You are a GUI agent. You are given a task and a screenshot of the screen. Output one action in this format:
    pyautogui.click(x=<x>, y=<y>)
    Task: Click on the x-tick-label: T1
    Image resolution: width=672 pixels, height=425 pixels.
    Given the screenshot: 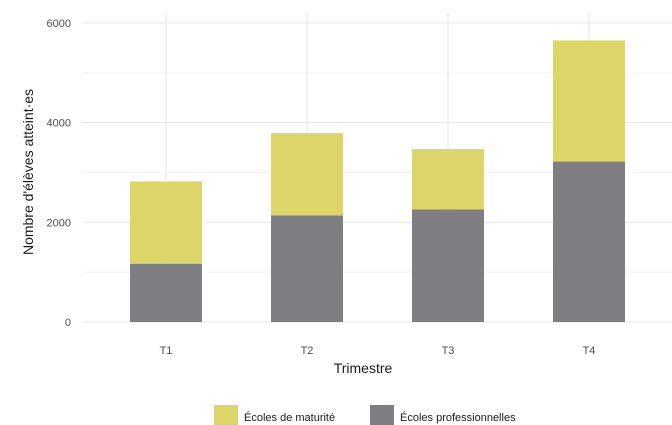 What is the action you would take?
    pyautogui.click(x=166, y=351)
    